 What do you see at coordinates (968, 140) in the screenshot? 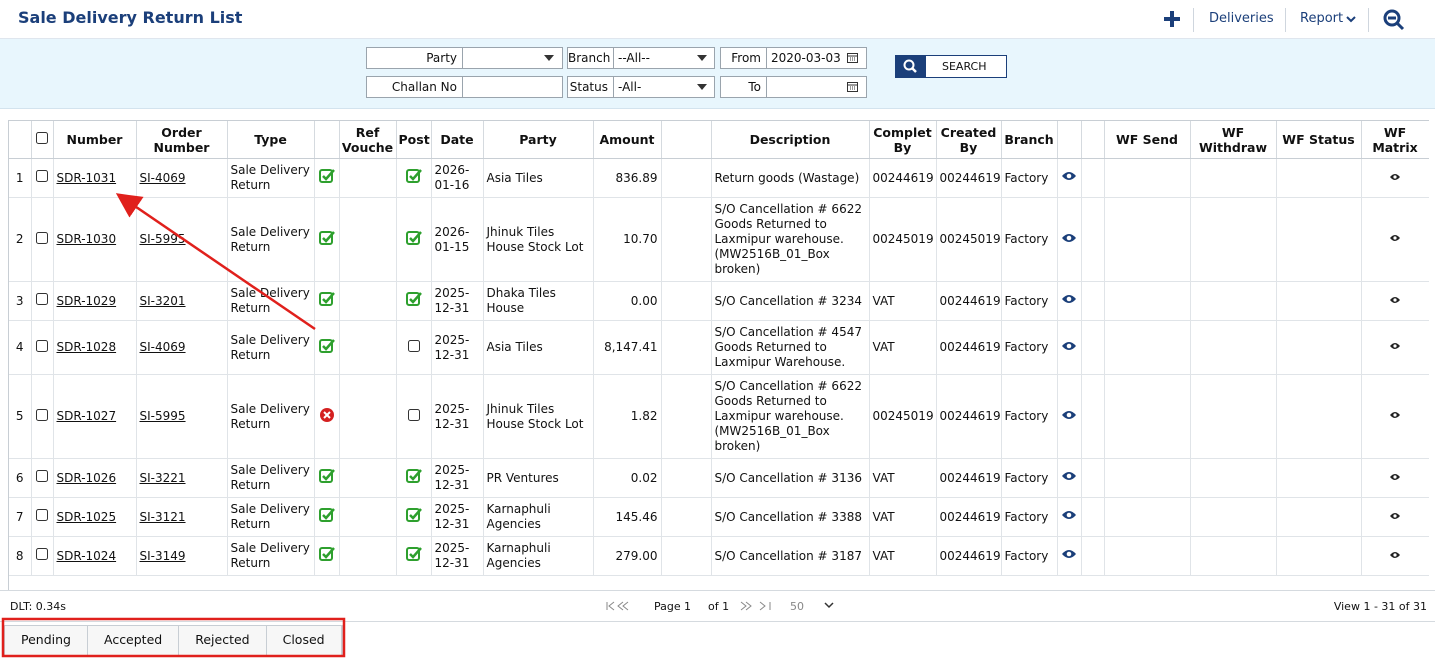
I see `header-cell: Created By` at bounding box center [968, 140].